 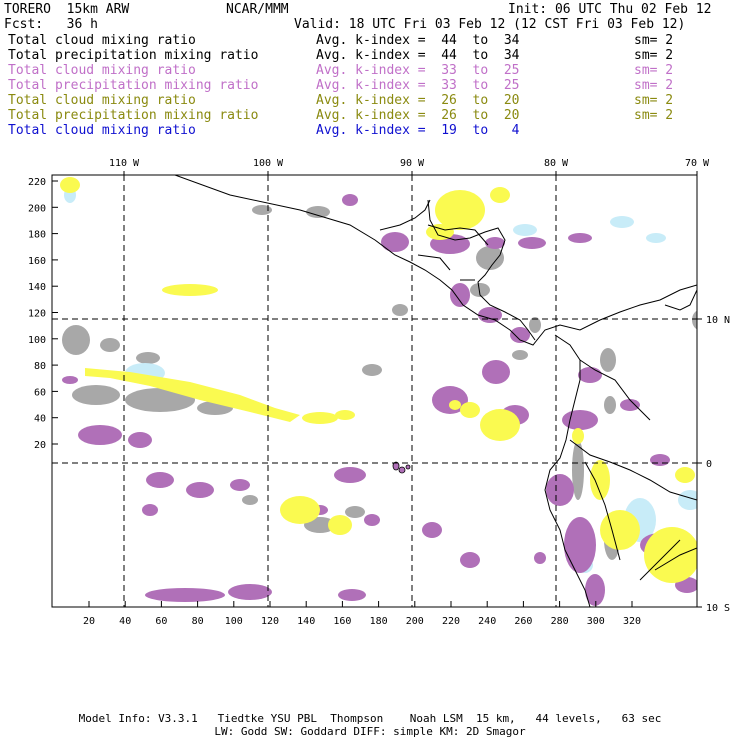 I want to click on bottom-tick-label: 240, so click(x=487, y=621).